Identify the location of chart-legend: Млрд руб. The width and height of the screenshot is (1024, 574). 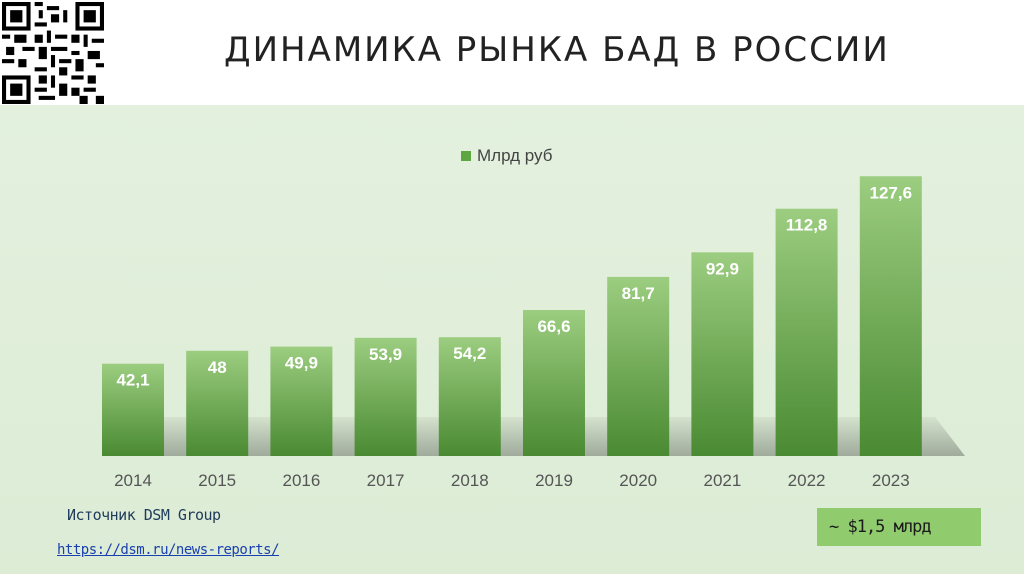
(507, 155).